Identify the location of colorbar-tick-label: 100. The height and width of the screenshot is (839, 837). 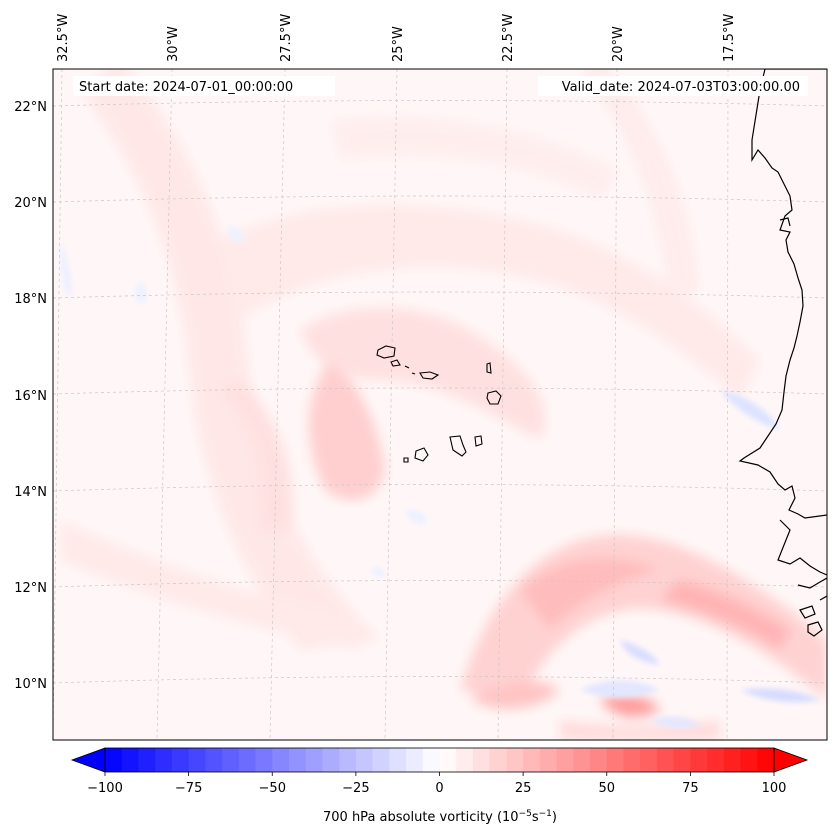
(774, 788).